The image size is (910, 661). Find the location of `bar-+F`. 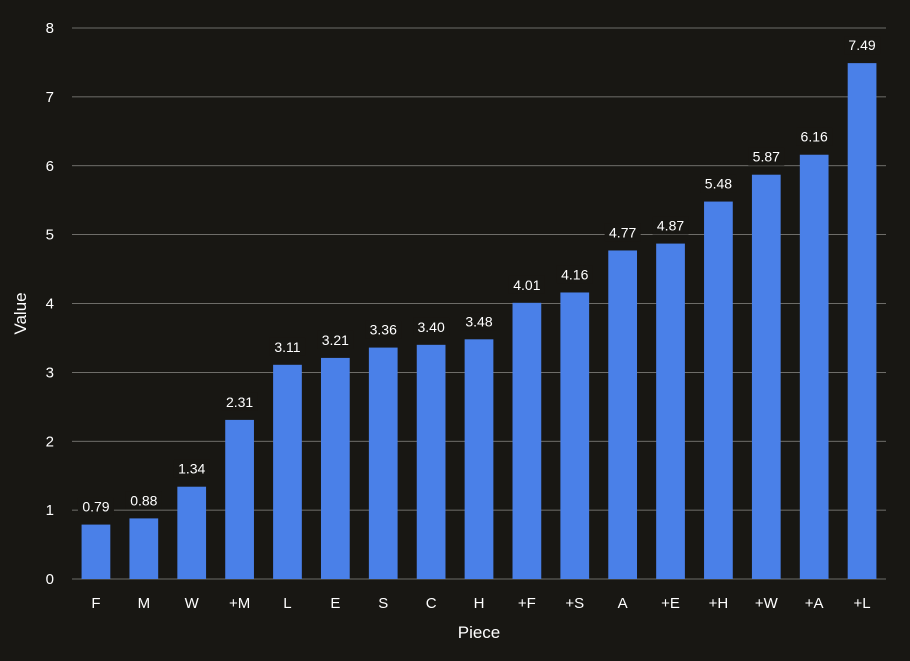

bar-+F is located at coordinates (527, 440).